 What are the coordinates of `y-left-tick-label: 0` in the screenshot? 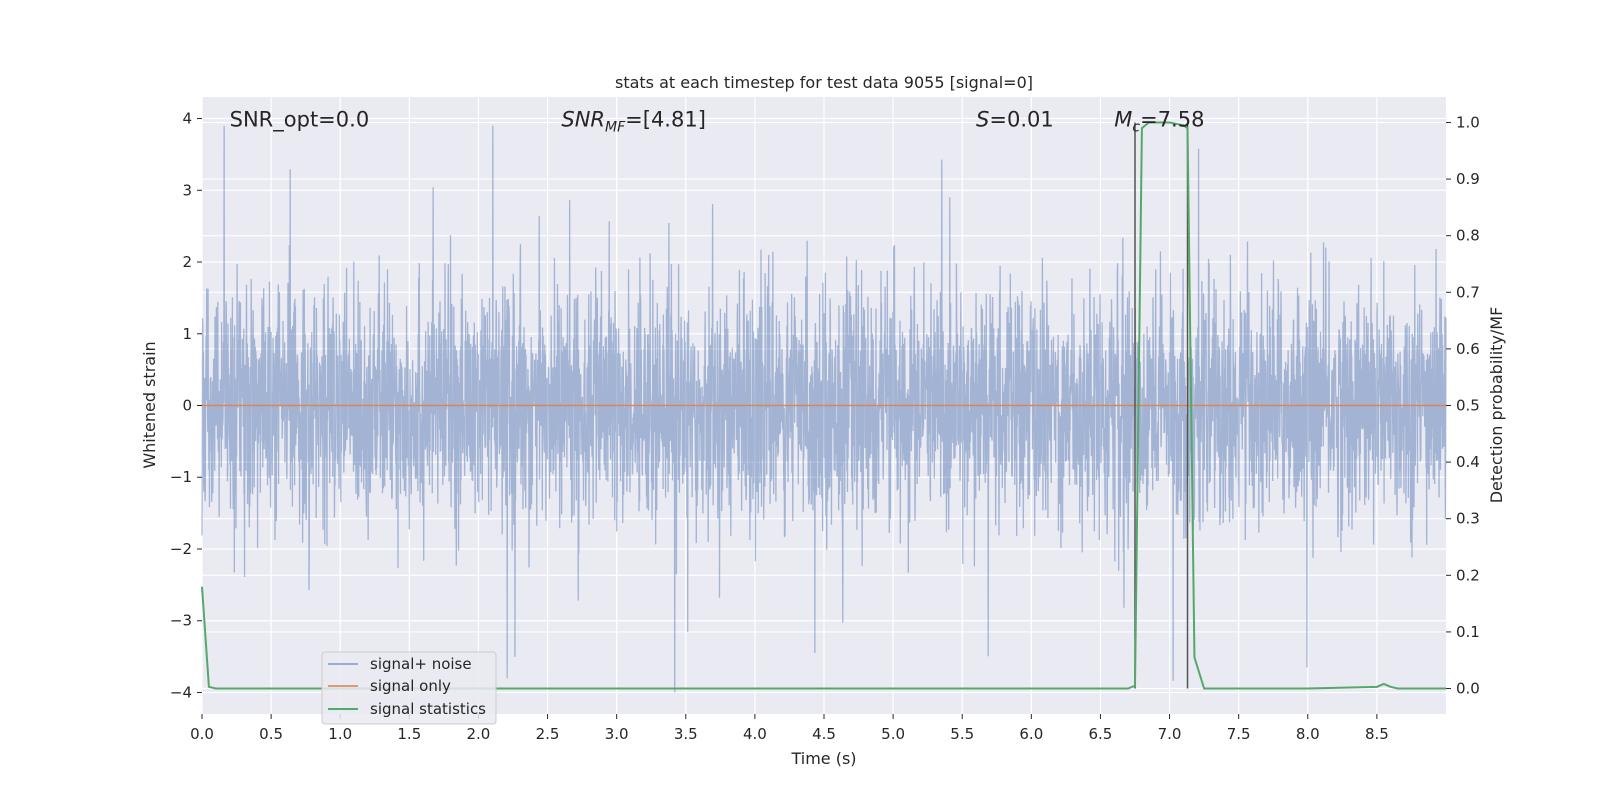 It's located at (187, 406).